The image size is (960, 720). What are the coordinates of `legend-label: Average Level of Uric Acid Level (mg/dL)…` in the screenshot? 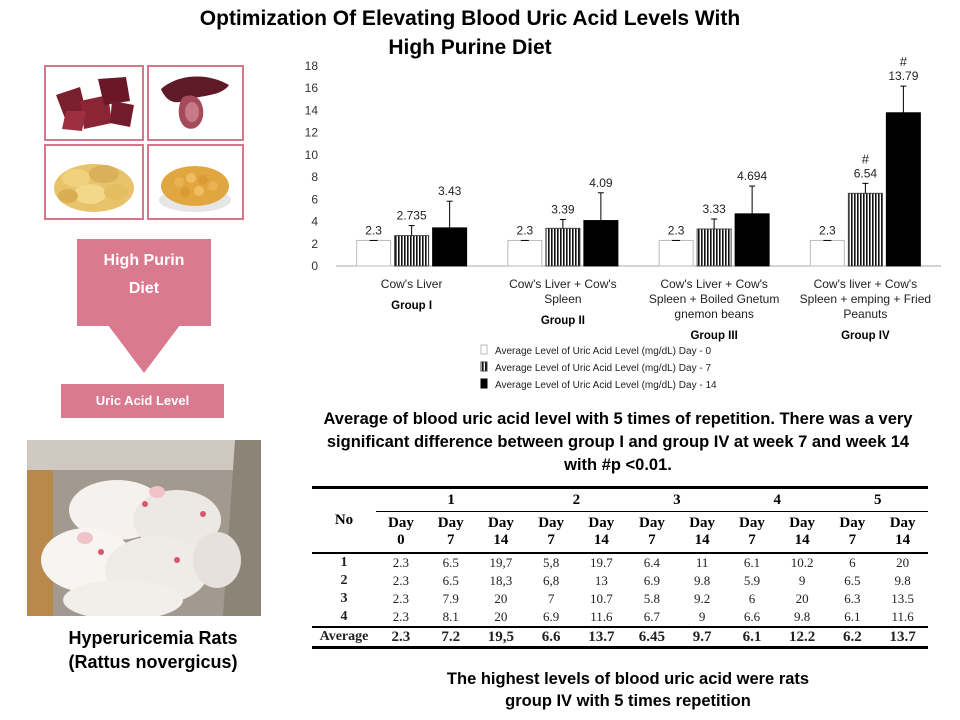 It's located at (606, 385).